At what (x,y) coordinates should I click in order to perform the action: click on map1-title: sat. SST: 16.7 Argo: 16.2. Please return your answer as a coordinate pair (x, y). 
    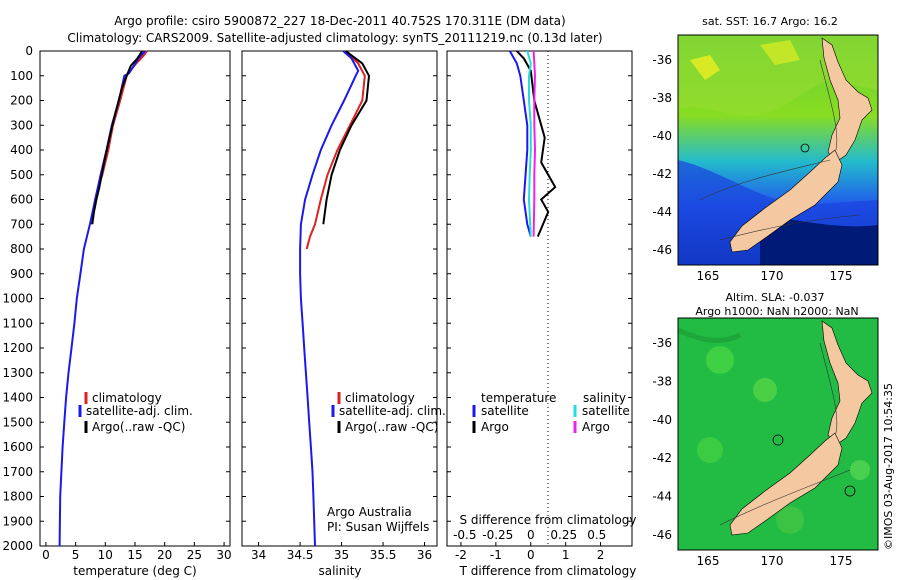
    Looking at the image, I should click on (770, 21).